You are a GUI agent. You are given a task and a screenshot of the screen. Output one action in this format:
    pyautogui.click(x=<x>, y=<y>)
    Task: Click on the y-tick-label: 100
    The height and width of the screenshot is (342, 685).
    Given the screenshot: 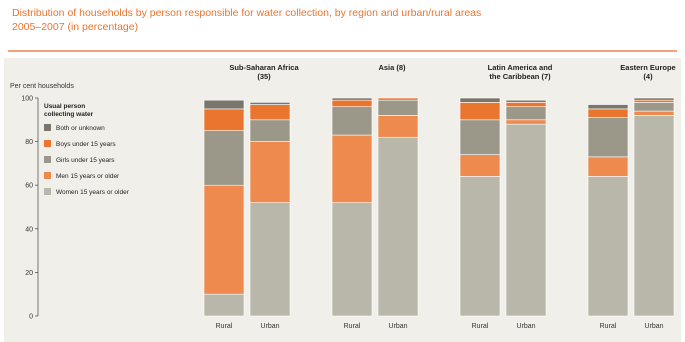 What is the action you would take?
    pyautogui.click(x=27, y=99)
    